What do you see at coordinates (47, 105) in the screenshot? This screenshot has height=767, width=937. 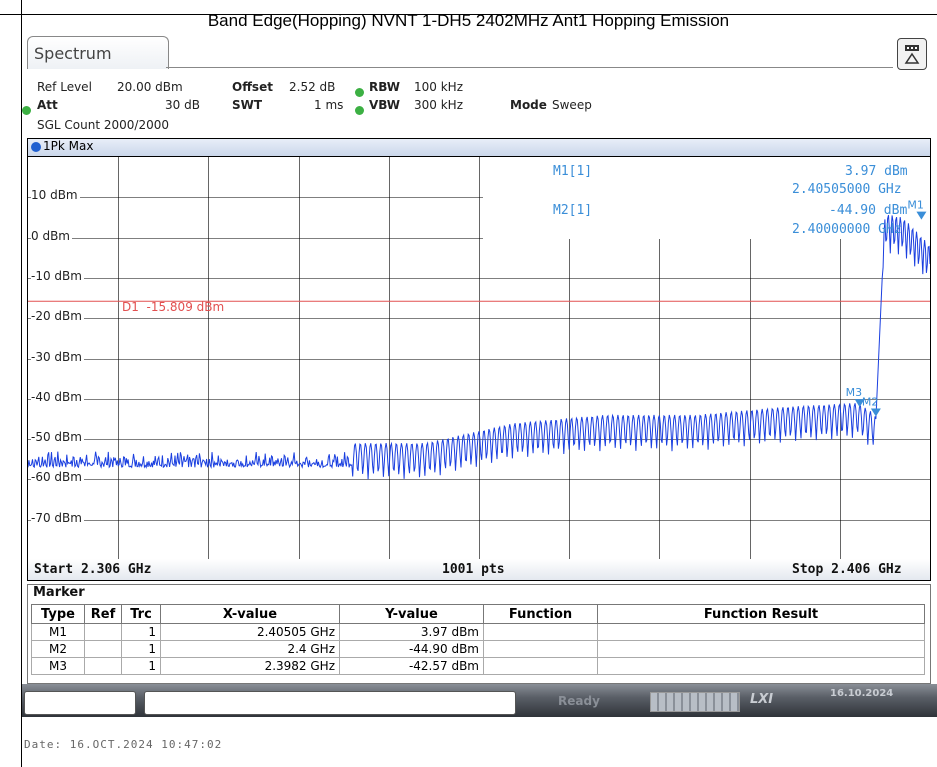 I see `att-label: Att` at bounding box center [47, 105].